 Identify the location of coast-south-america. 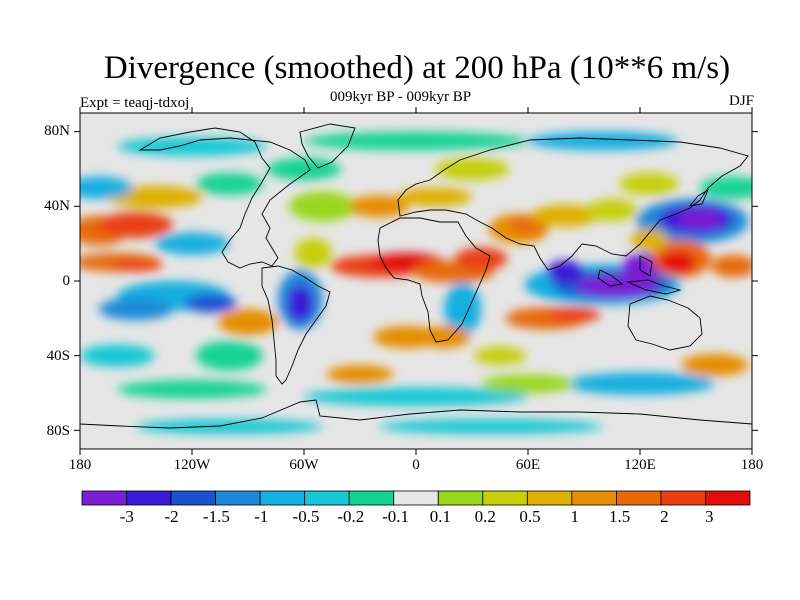
(296, 325).